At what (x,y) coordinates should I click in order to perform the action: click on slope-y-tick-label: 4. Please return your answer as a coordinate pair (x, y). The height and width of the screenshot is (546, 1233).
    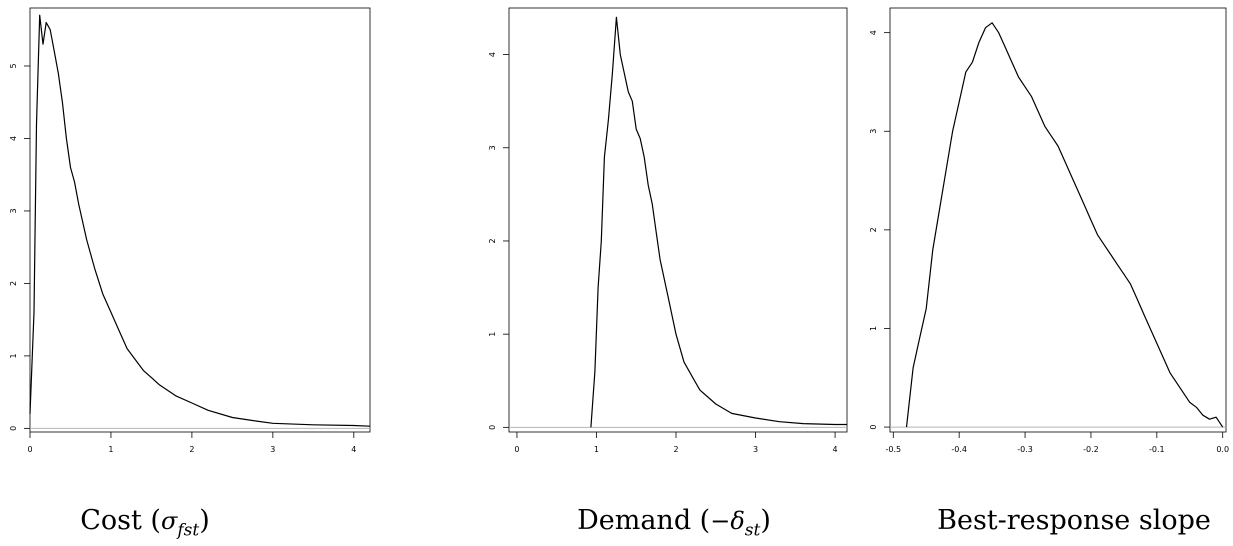
    Looking at the image, I should click on (873, 32).